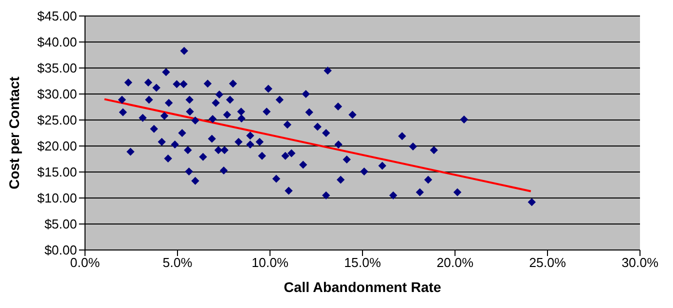 This screenshot has width=673, height=308. I want to click on y-tick-label: $0.00, so click(60, 250).